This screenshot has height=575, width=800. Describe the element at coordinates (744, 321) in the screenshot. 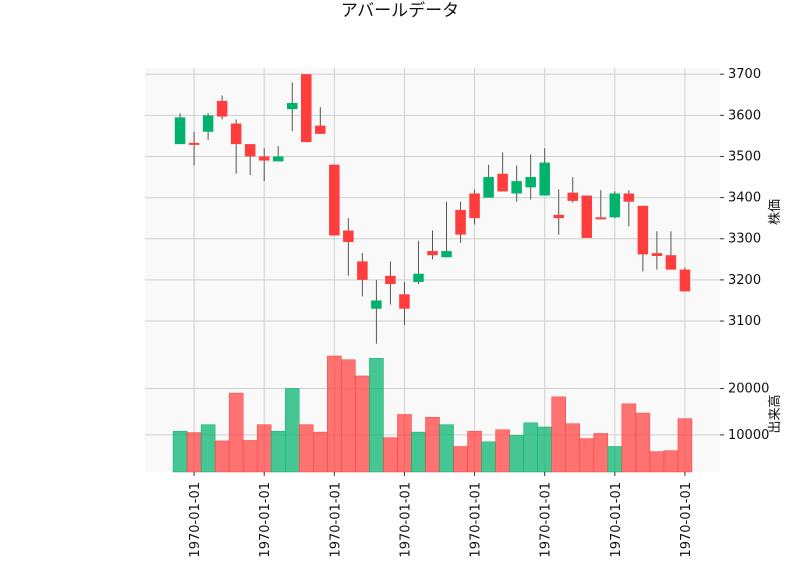

I see `price-tick-label: 3100` at that location.